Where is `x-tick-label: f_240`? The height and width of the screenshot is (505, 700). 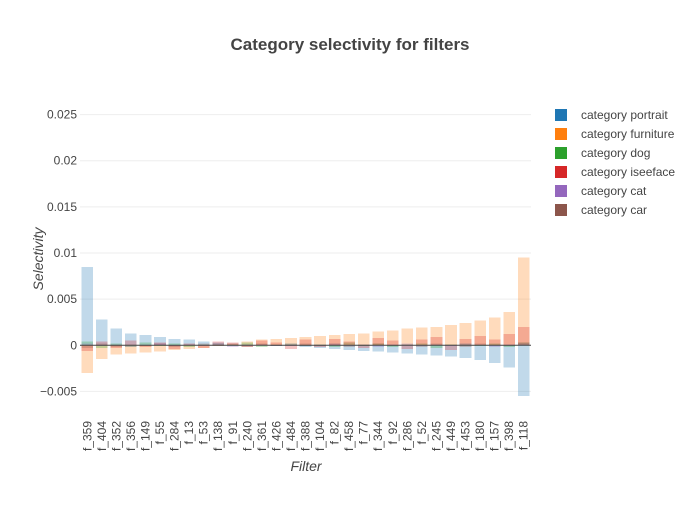 x-tick-label: f_240 is located at coordinates (247, 436).